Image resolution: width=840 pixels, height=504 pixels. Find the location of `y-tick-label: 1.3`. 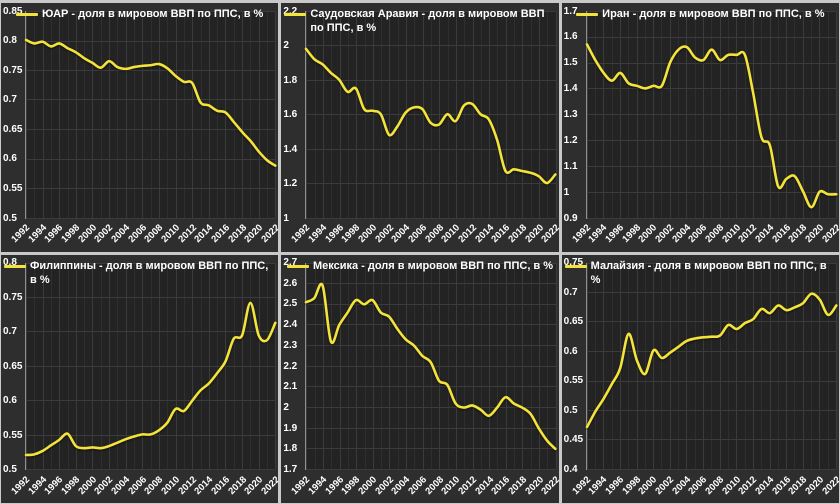

y-tick-label: 1.3 is located at coordinates (570, 114).